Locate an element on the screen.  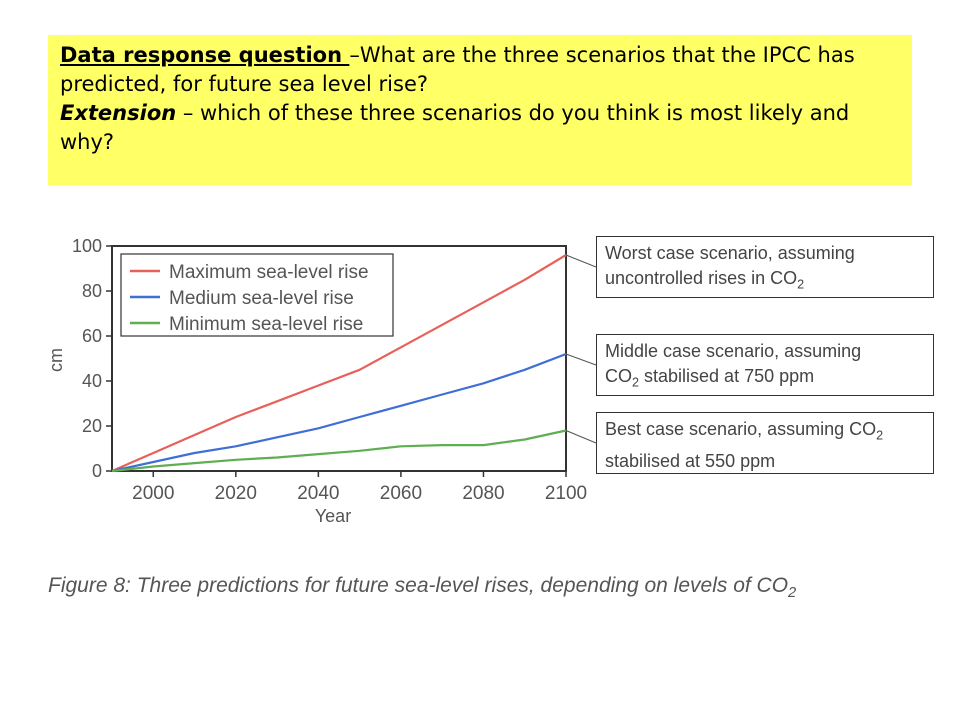
plot-frame is located at coordinates (339, 358).